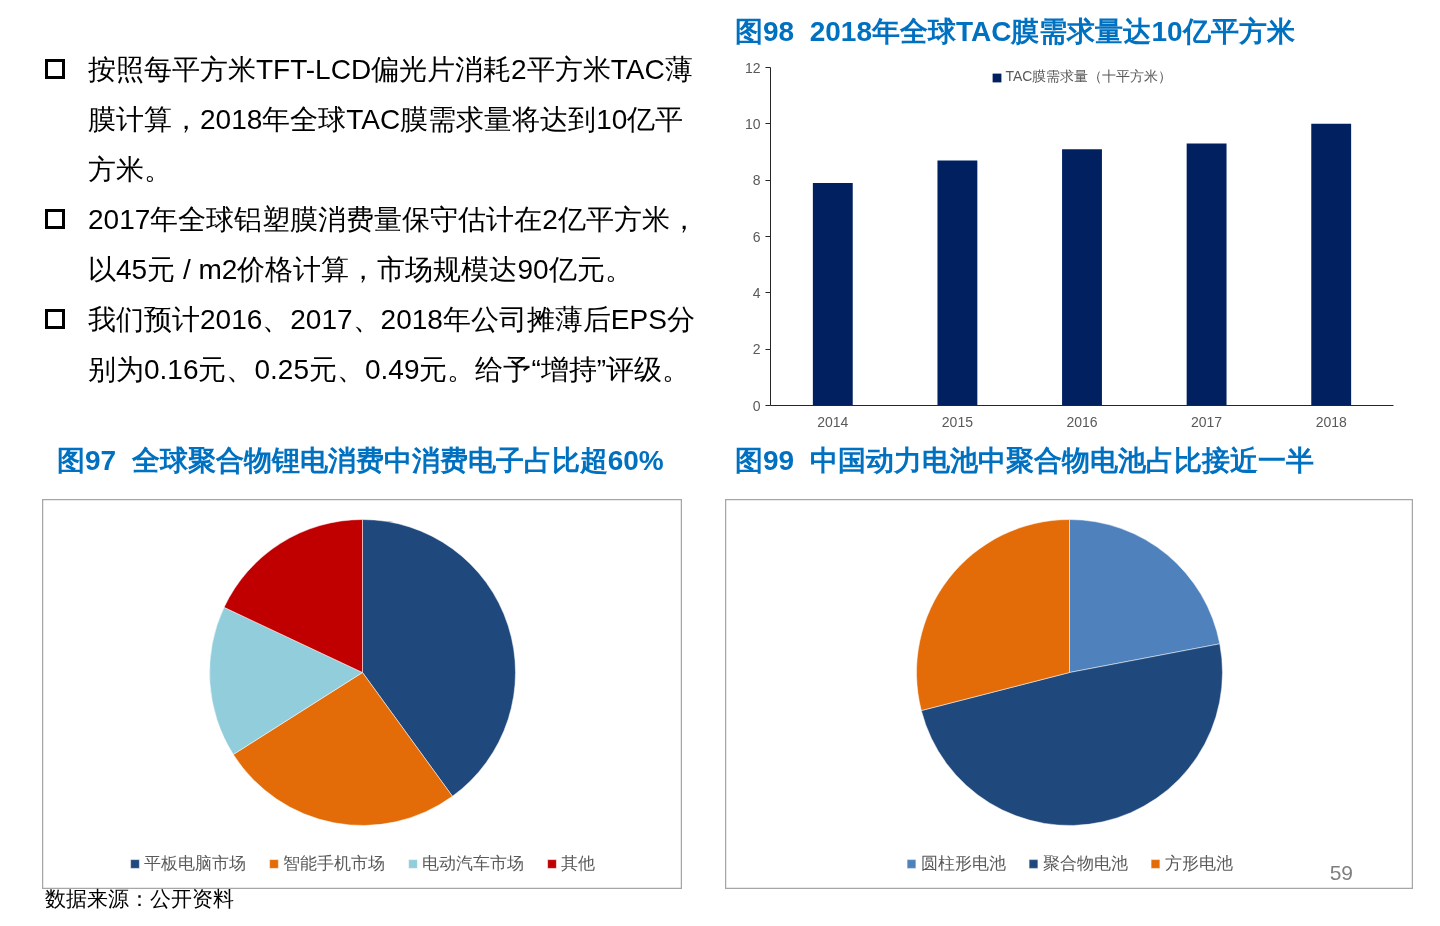 The image size is (1440, 926). I want to click on legend-label: 平板电脑市场, so click(195, 864).